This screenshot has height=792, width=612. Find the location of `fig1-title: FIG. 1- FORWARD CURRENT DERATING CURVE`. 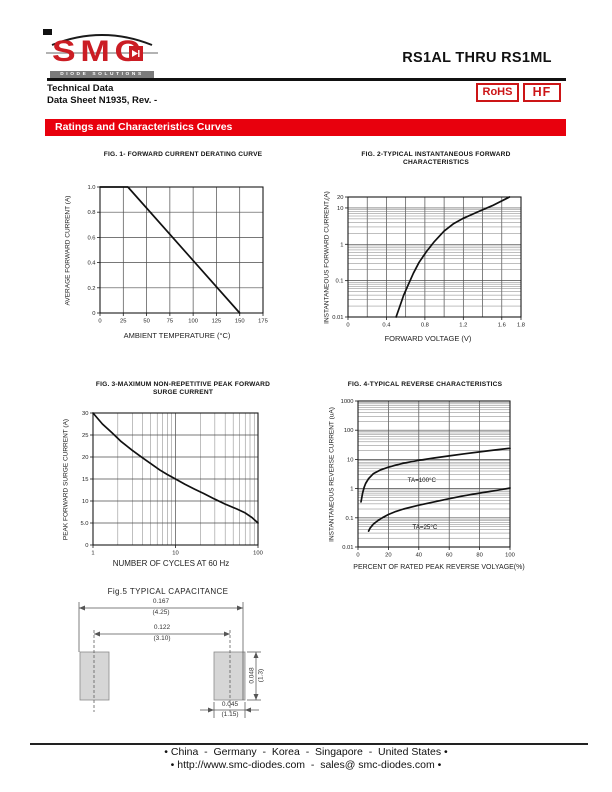

fig1-title: FIG. 1- FORWARD CURRENT DERATING CURVE is located at coordinates (183, 154).